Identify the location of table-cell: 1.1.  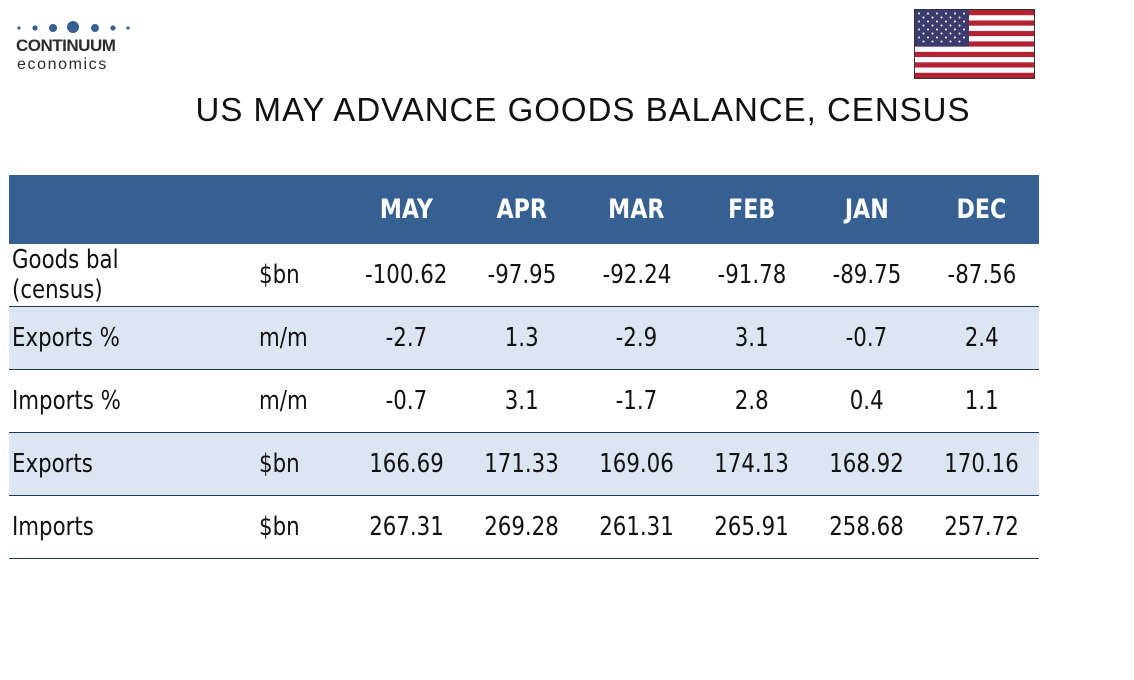
(981, 401).